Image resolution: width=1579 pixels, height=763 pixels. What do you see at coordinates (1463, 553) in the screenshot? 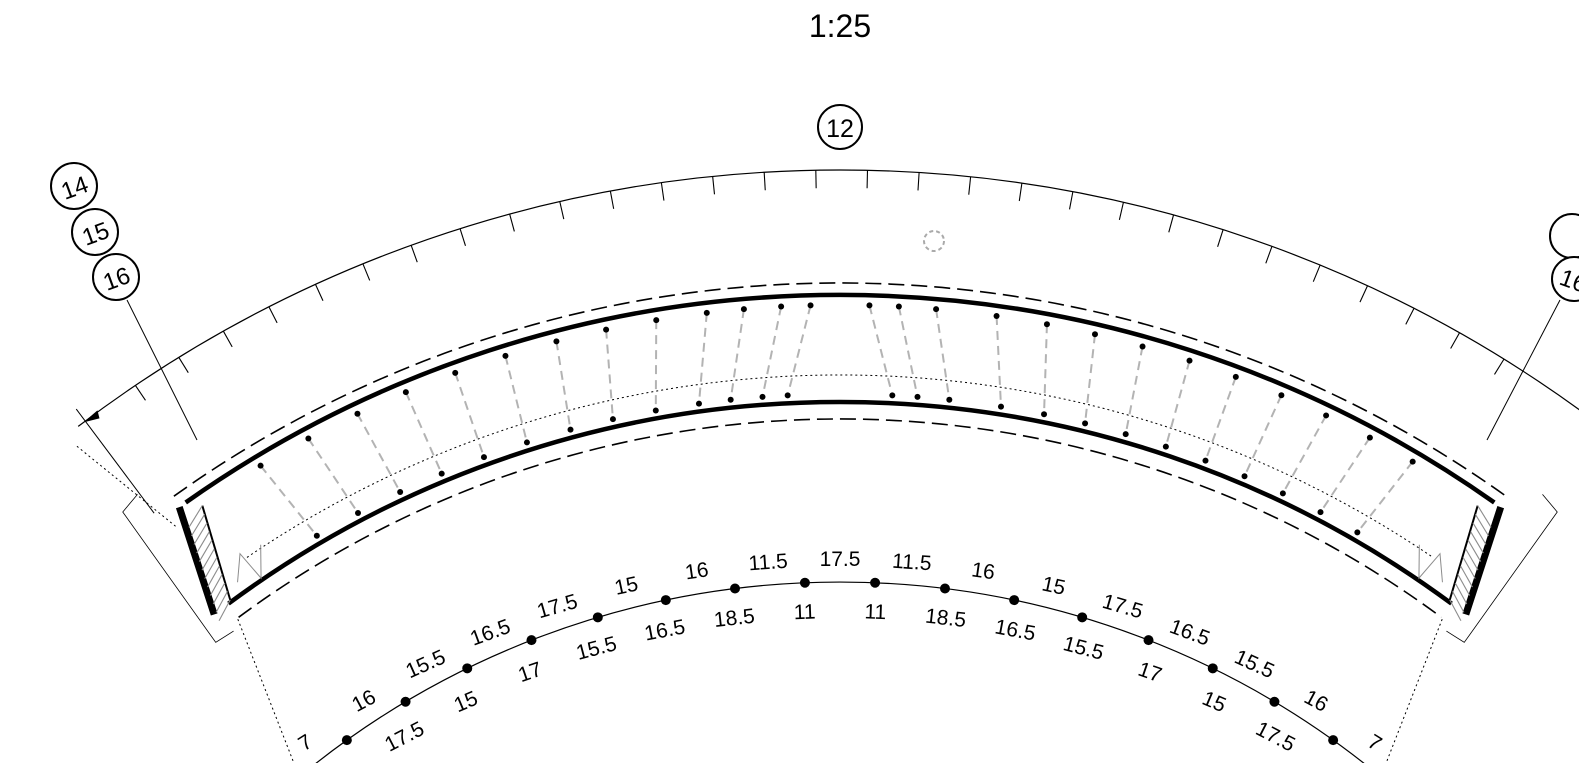
I see `beam-end-inner-line-right` at bounding box center [1463, 553].